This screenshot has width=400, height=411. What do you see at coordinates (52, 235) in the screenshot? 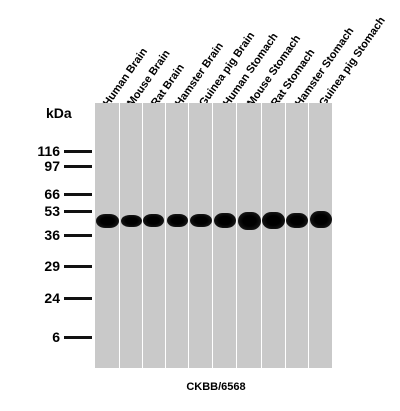
I see `marker-label-36: 36` at bounding box center [52, 235].